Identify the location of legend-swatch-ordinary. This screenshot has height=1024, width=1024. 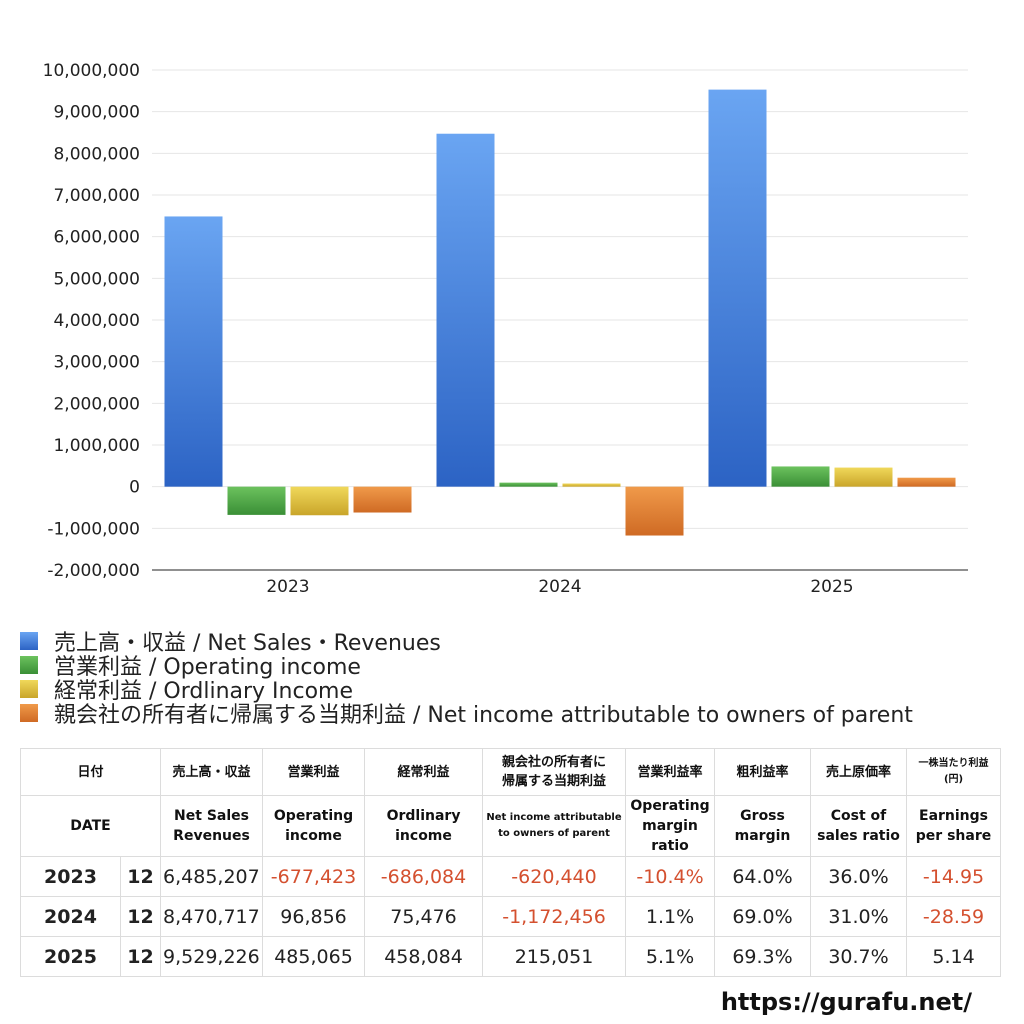
(29, 689).